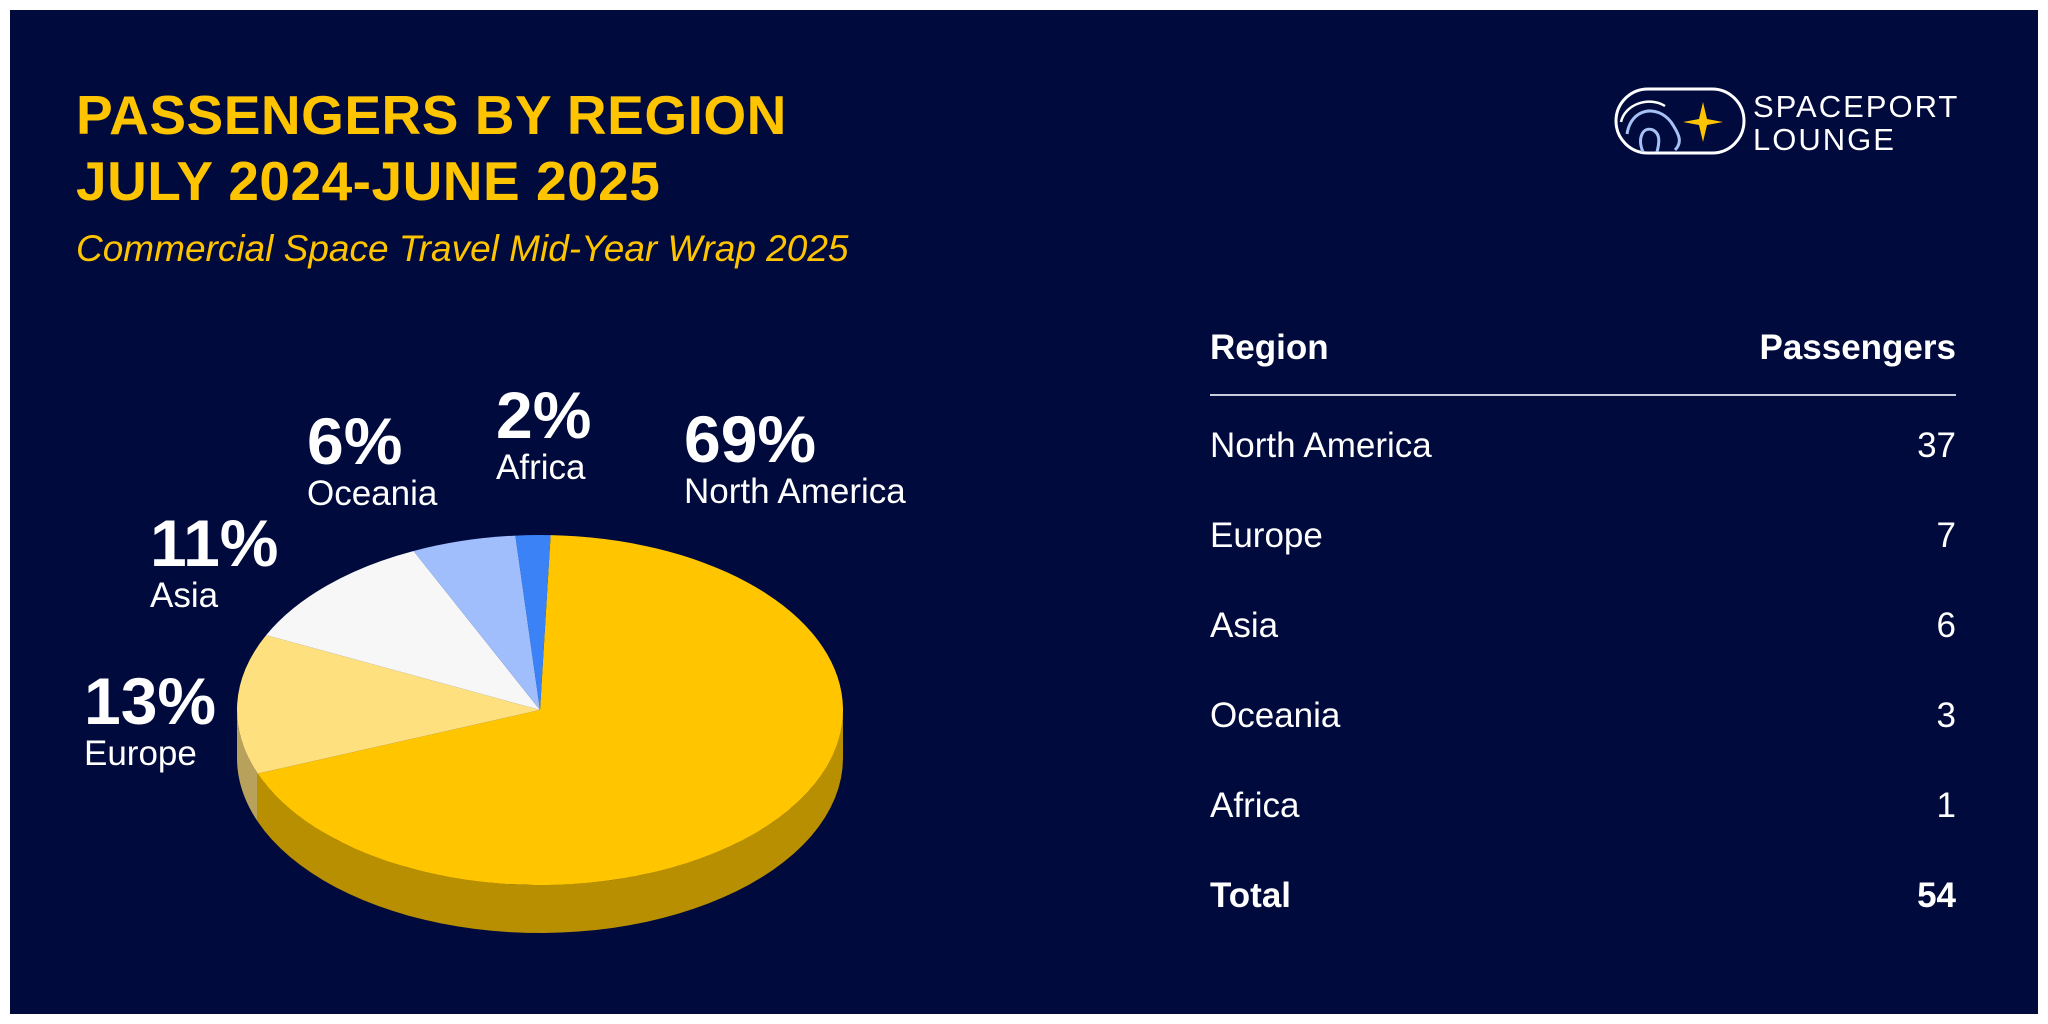 This screenshot has width=2048, height=1024. Describe the element at coordinates (1583, 891) in the screenshot. I see `table-total-row: Total 54` at that location.